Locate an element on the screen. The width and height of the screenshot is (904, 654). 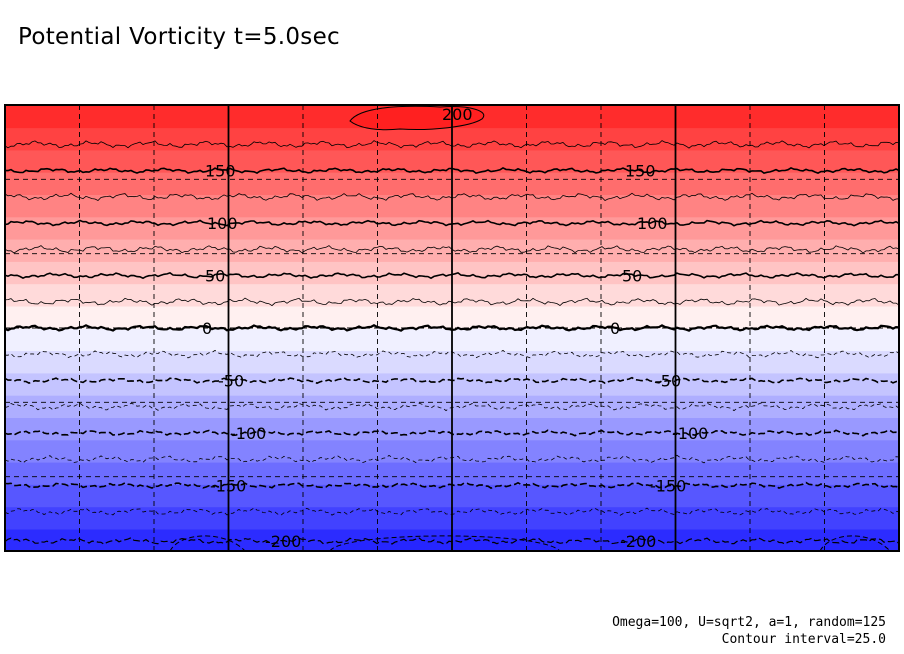
contour-200-region is located at coordinates (417, 118).